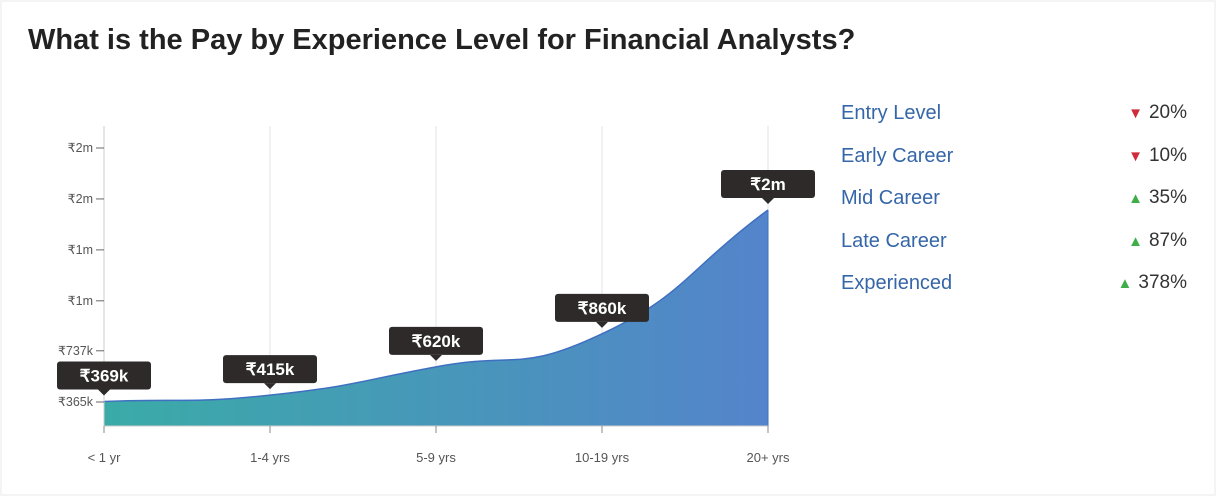  I want to click on data-label-text: ₹2m, so click(767, 184).